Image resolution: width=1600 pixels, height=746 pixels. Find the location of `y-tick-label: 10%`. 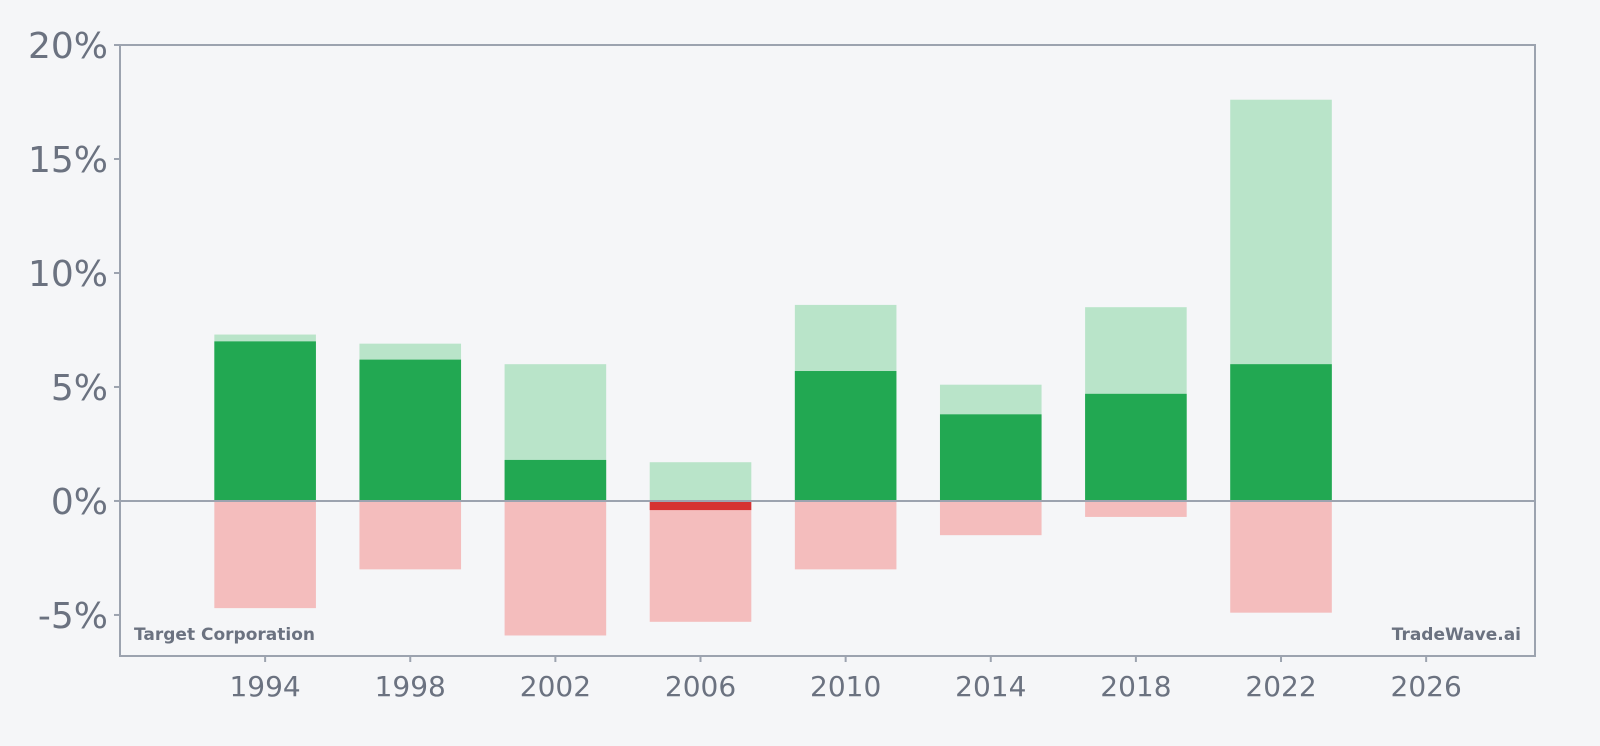

y-tick-label: 10% is located at coordinates (68, 274).